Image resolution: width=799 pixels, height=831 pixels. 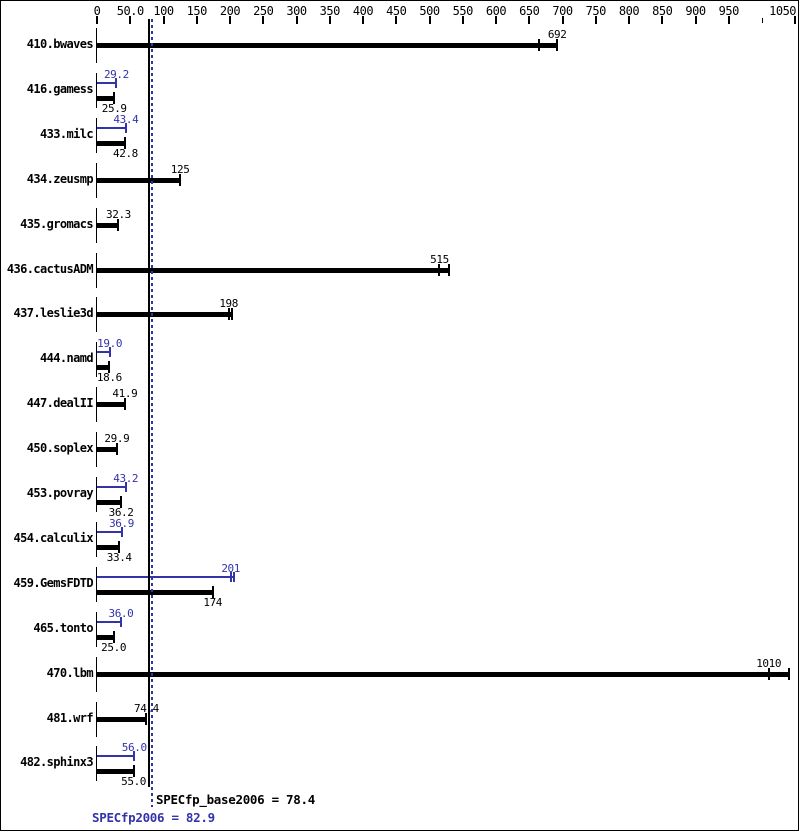 I want to click on benchmark-label-GemsFDTD: 459.GemsFDTD, so click(x=53, y=582).